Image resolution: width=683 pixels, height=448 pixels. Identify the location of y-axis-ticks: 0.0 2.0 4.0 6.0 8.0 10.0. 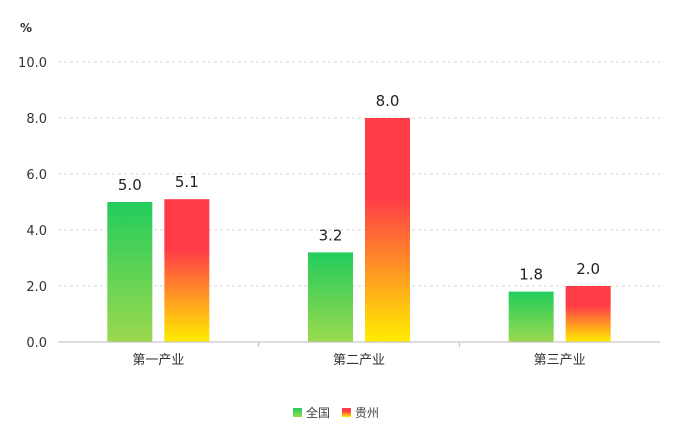
(32, 203).